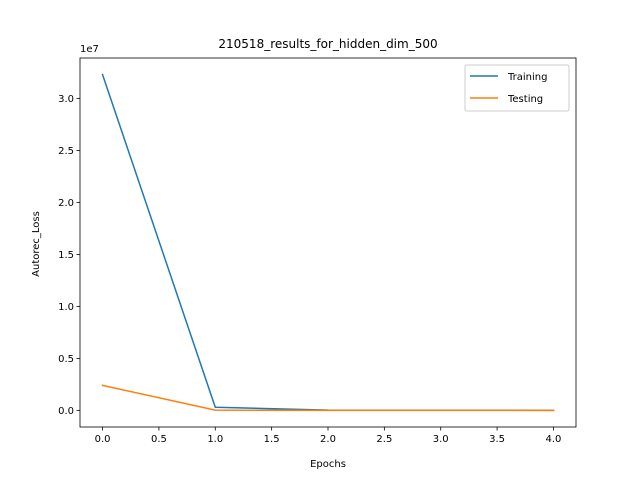  Describe the element at coordinates (328, 464) in the screenshot. I see `x-axis-label: Epochs` at that location.